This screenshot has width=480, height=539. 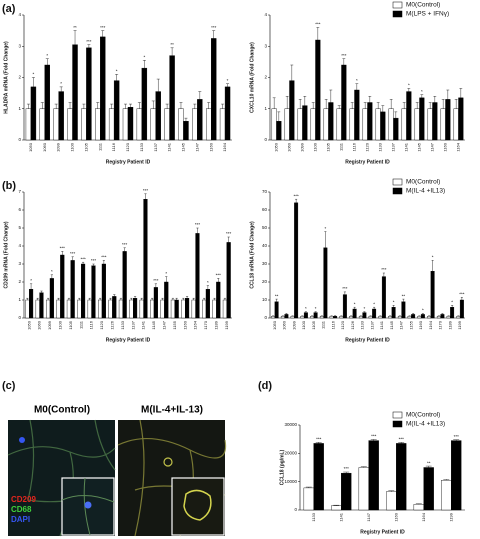 I want to click on x-axis-label: Registry Patient ID, so click(x=367, y=162).